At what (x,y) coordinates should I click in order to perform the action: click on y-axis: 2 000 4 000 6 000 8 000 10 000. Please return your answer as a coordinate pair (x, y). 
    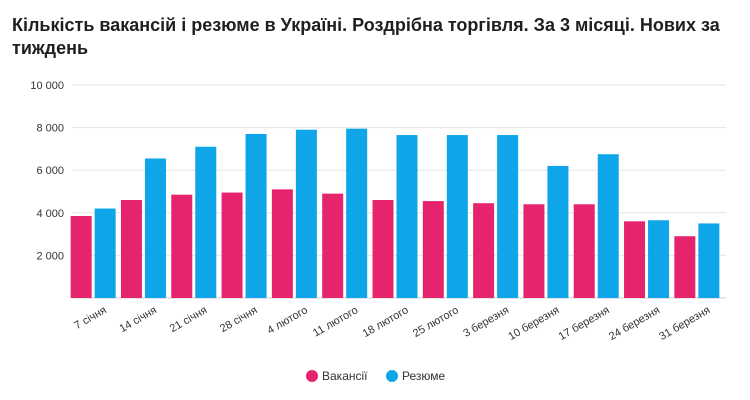
    Looking at the image, I should click on (47, 171).